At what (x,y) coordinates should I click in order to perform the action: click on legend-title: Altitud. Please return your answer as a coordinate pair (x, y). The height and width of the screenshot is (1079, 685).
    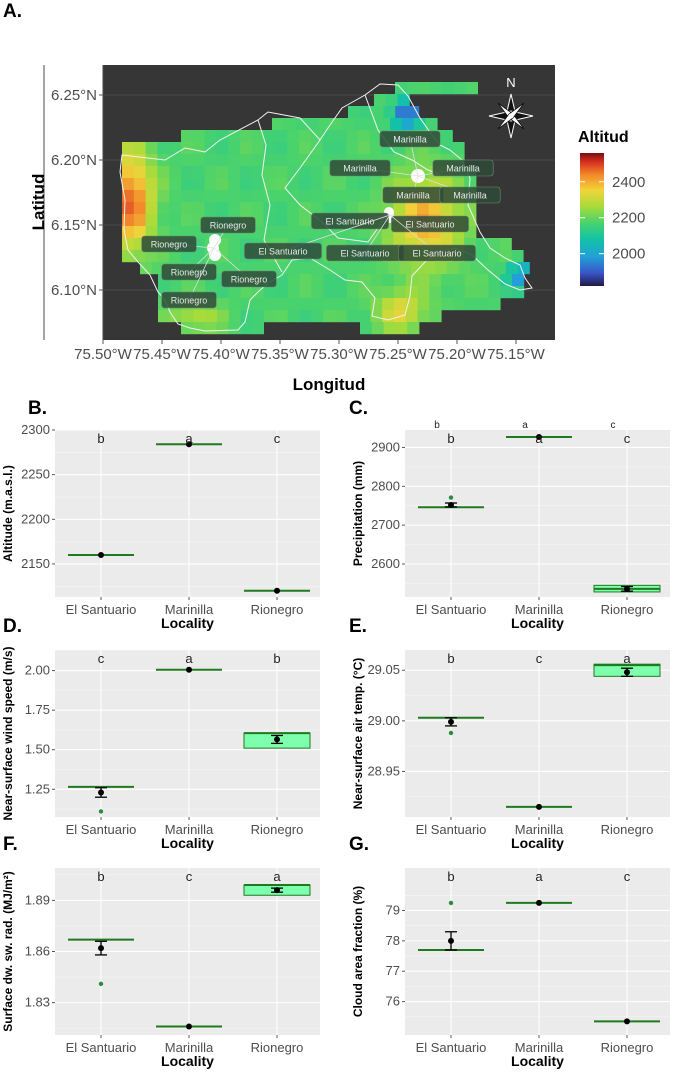
    Looking at the image, I should click on (603, 137).